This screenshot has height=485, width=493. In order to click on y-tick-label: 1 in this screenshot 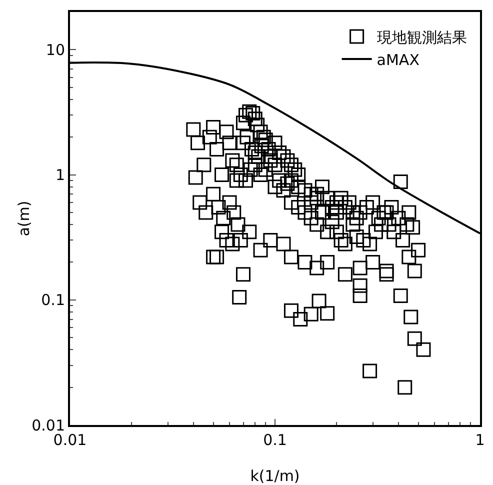, I will do `click(60, 175)`.